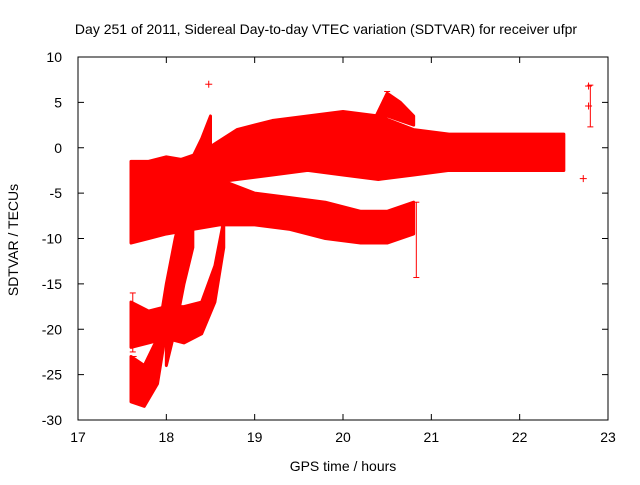 The image size is (640, 485). Describe the element at coordinates (167, 437) in the screenshot. I see `x-tick-label: 18` at that location.